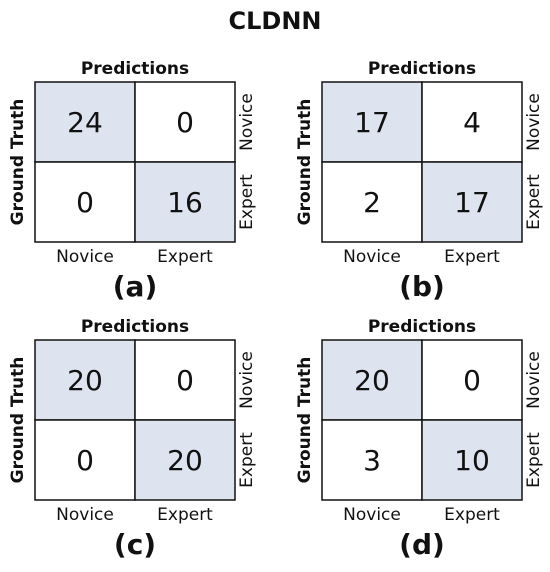 The width and height of the screenshot is (550, 572). I want to click on cell-value: 2, so click(372, 202).